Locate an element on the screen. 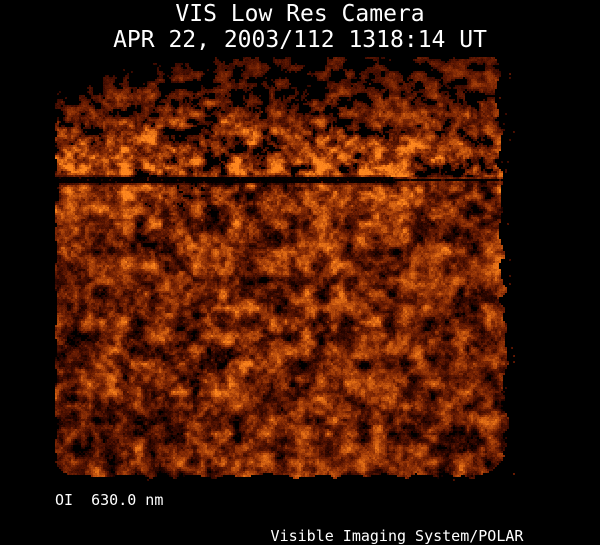  filter-wavelength-label: OI 630.0 nm is located at coordinates (109, 500).